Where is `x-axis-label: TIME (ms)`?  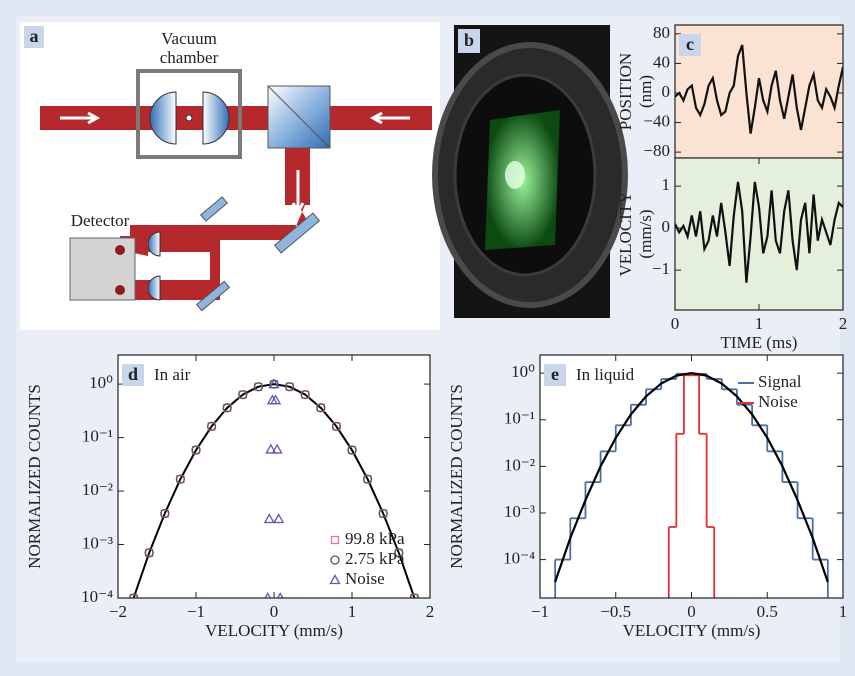
x-axis-label: TIME (ms) is located at coordinates (759, 342).